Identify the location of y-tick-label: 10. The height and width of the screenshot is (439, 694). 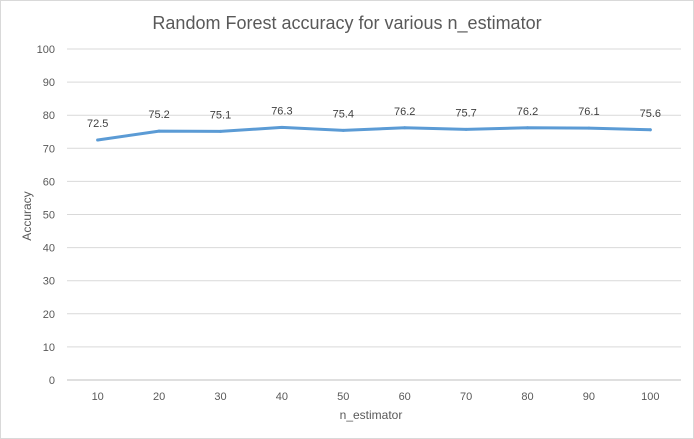
(49, 348).